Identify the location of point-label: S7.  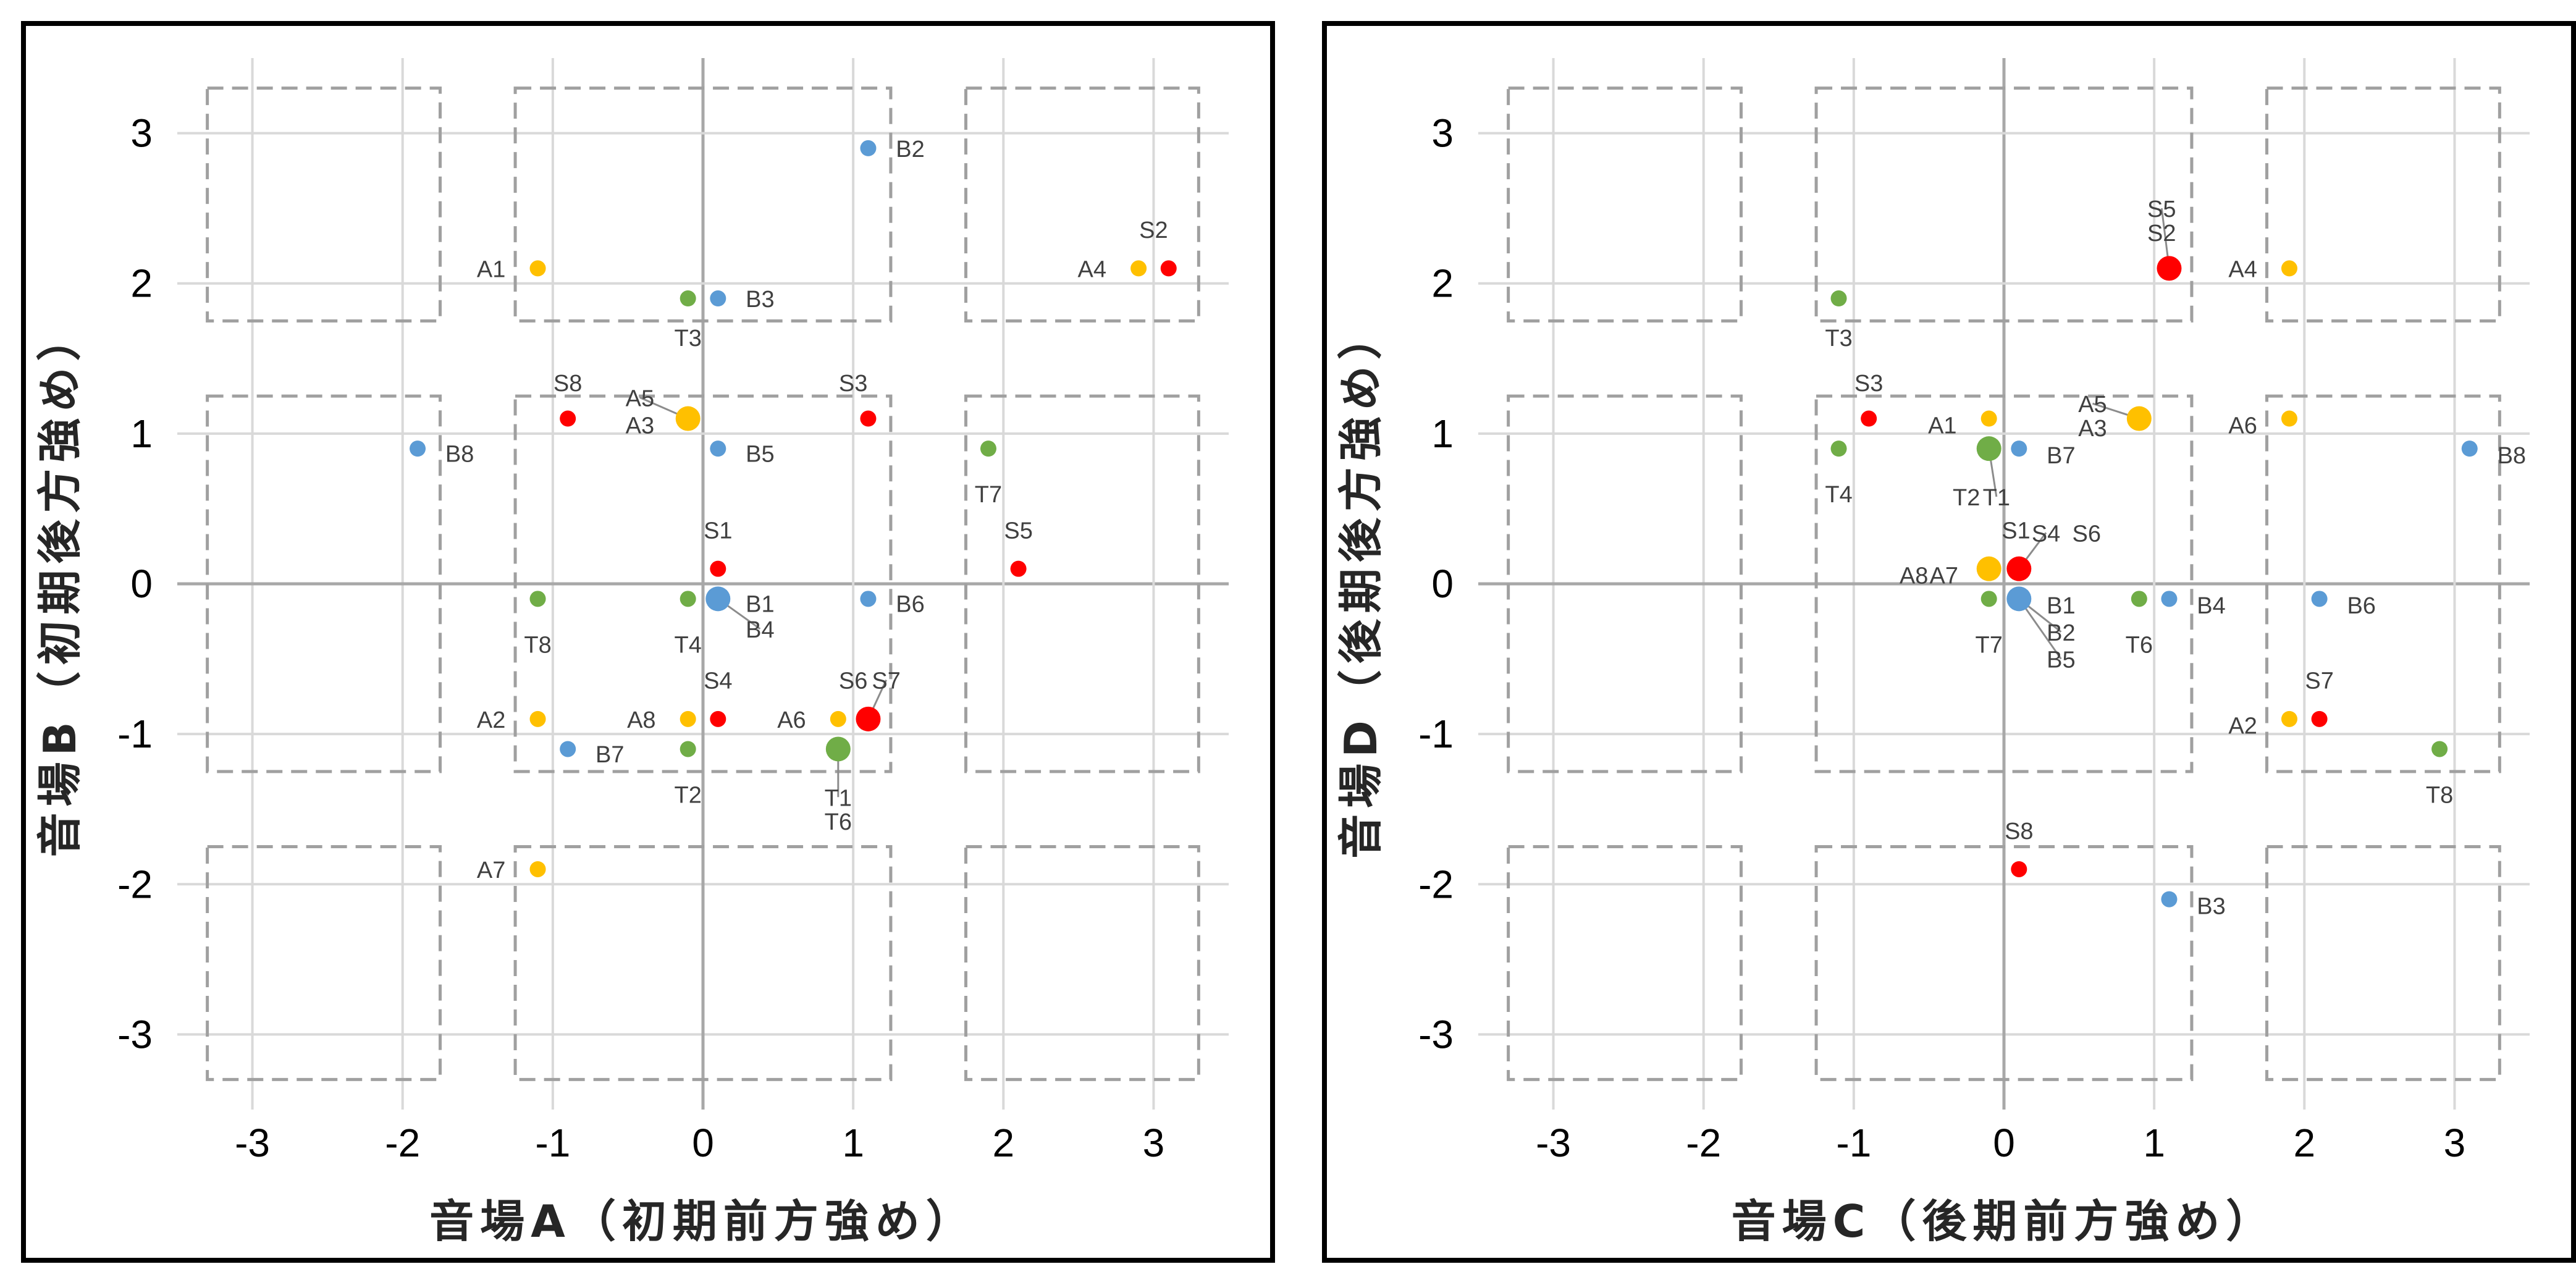
(886, 681).